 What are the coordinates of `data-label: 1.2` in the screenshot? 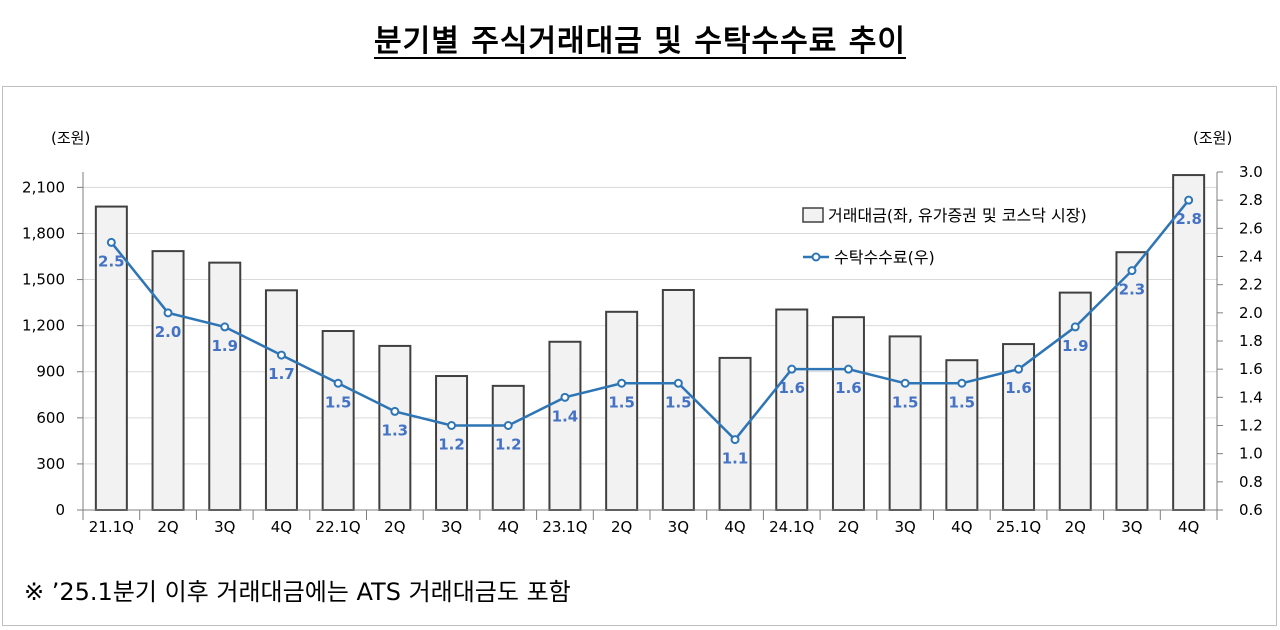 It's located at (451, 445).